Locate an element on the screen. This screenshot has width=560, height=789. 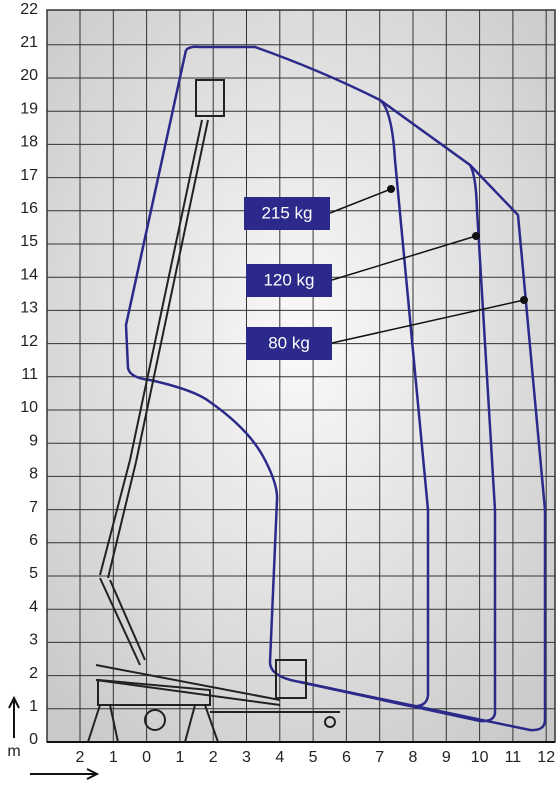
load-label: 80 kg is located at coordinates (289, 342).